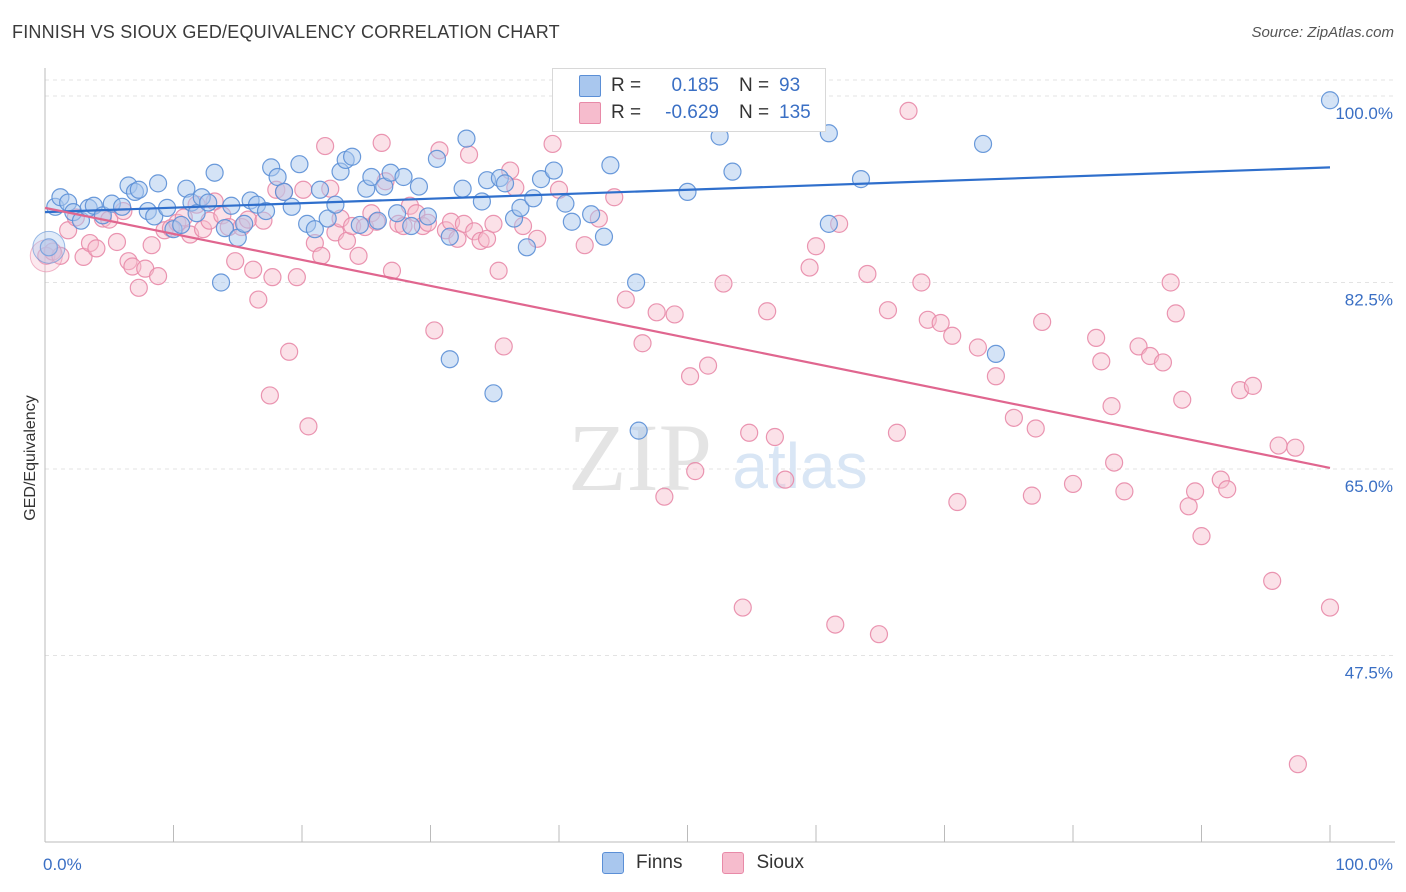  What do you see at coordinates (626, 112) in the screenshot?
I see `legend-r-label: R =` at bounding box center [626, 112].